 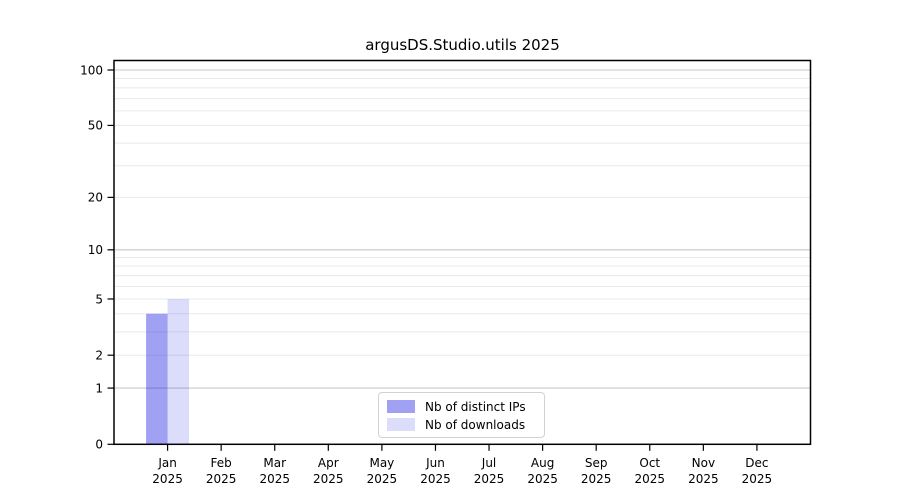 What do you see at coordinates (99, 299) in the screenshot?
I see `y-tick-label: 5` at bounding box center [99, 299].